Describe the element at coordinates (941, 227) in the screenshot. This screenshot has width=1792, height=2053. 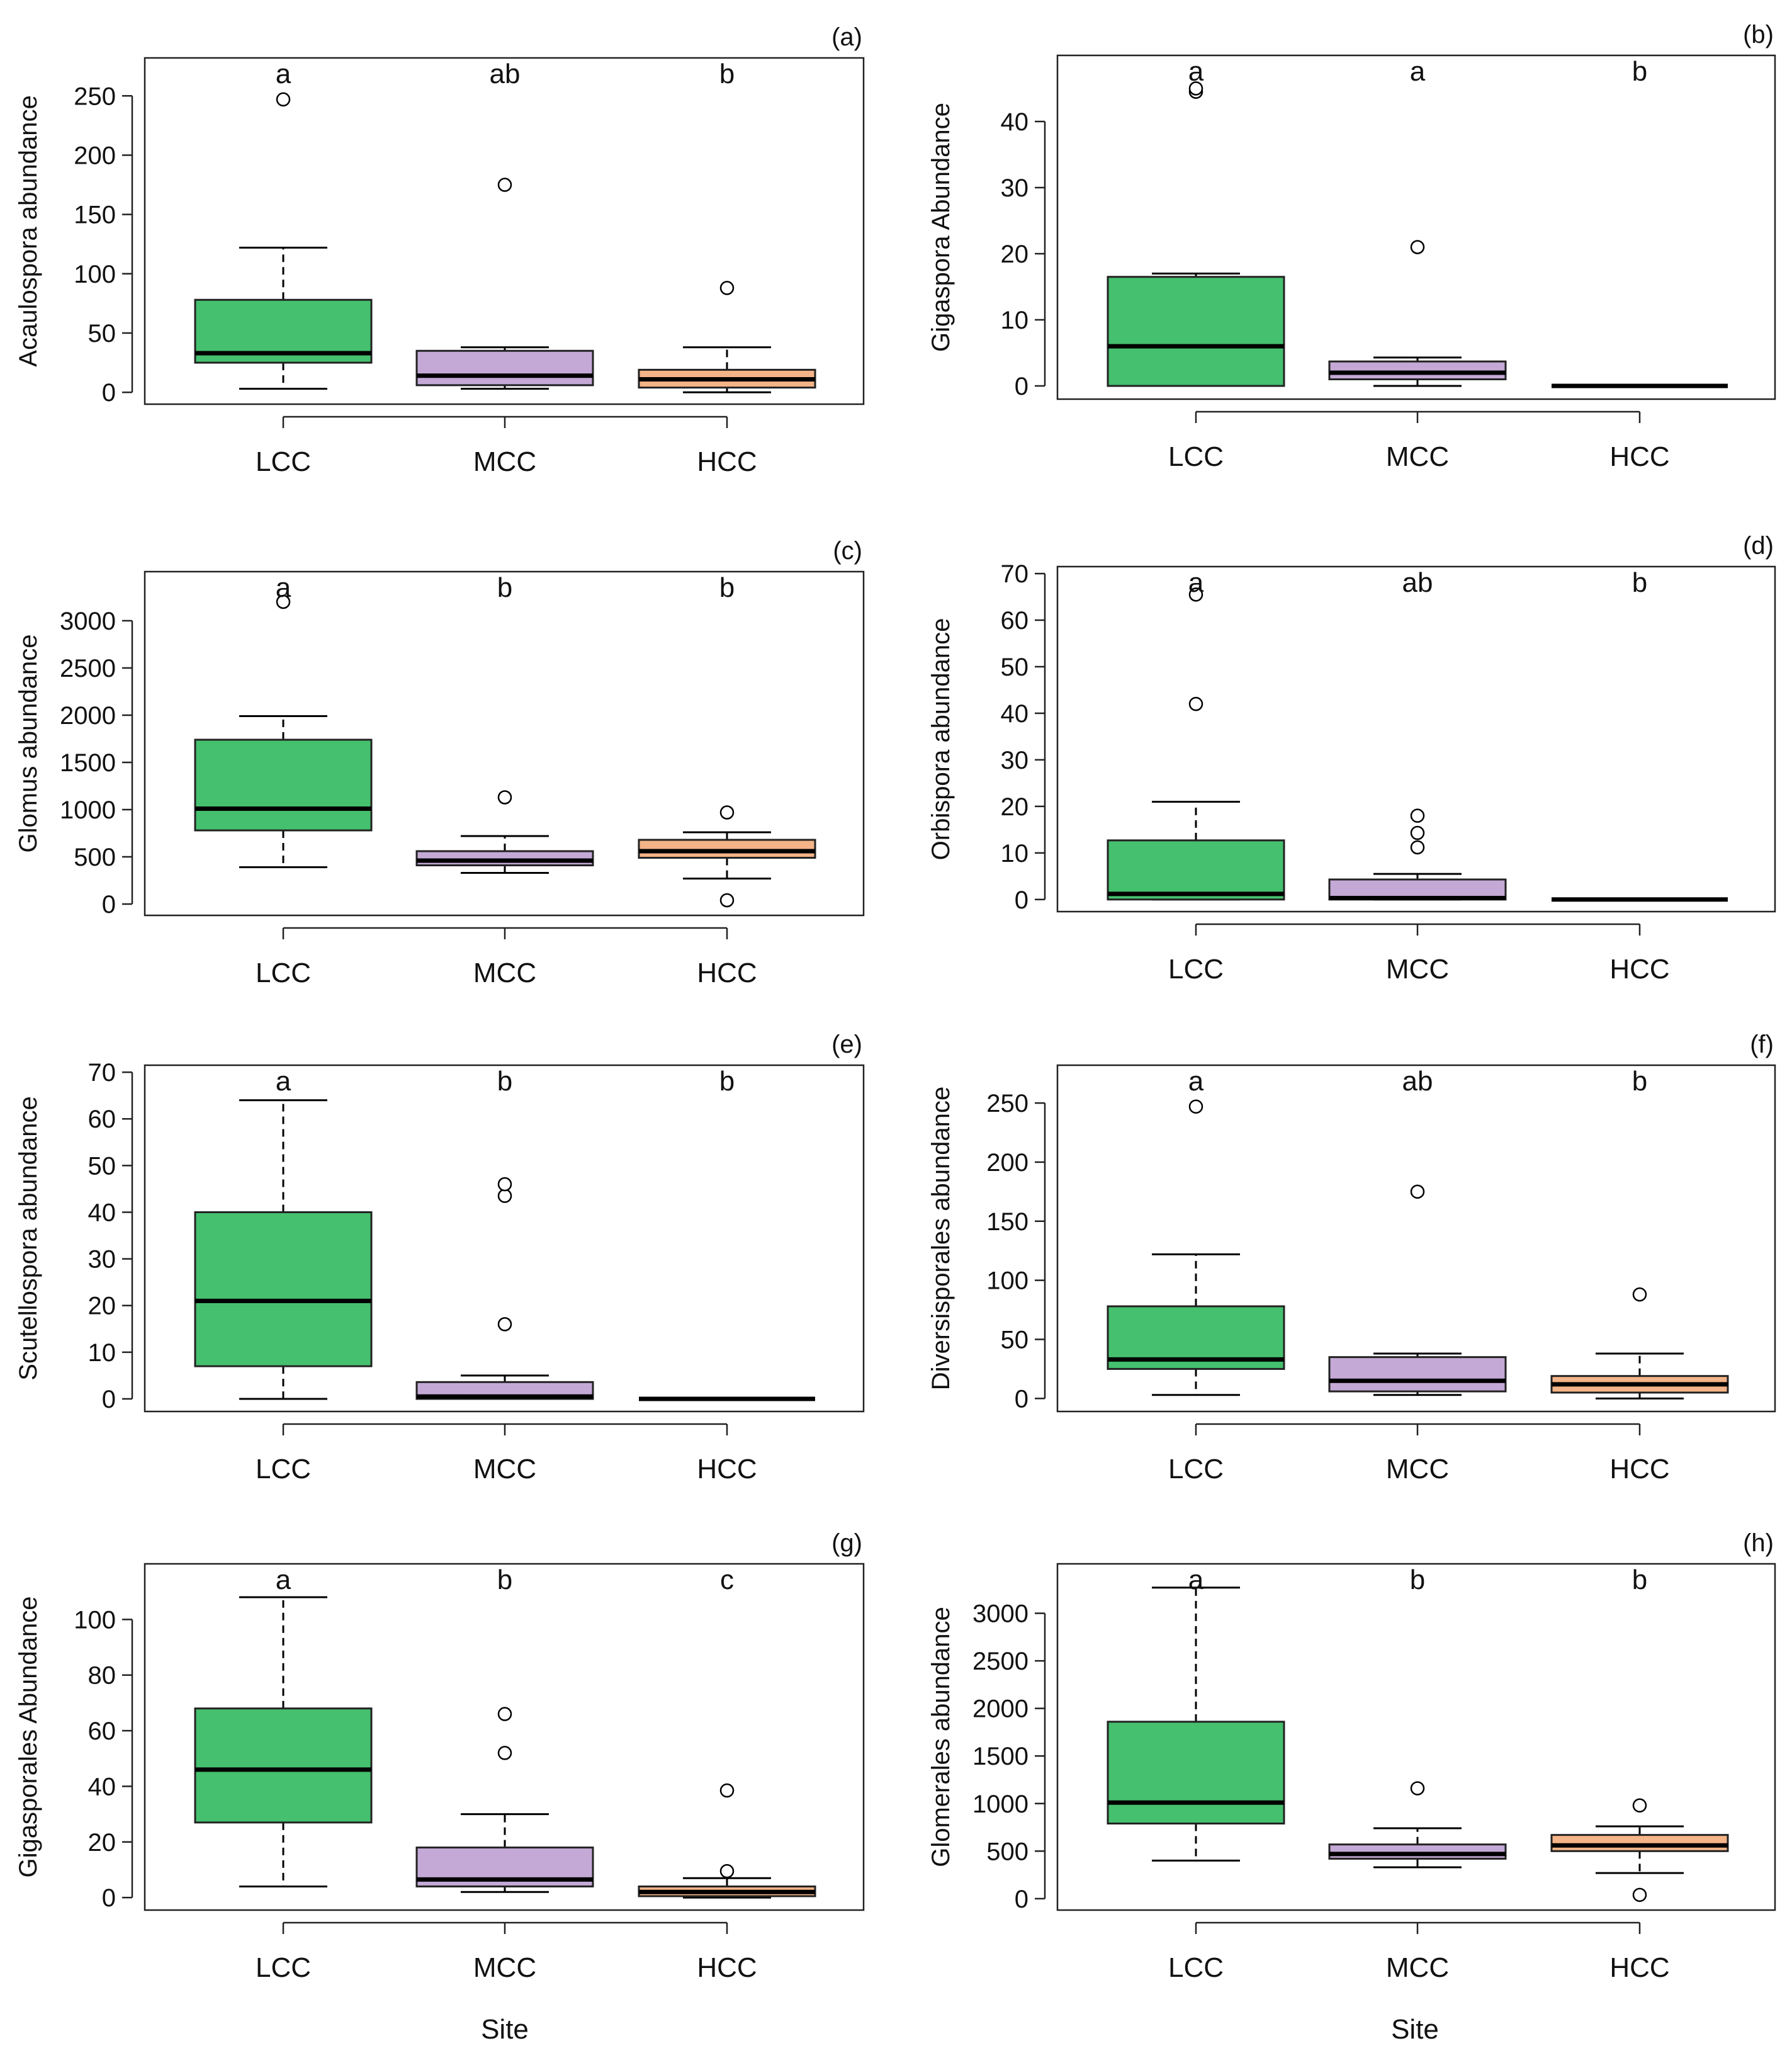
I see `y-axis-label: Gigaspora Abundance` at that location.